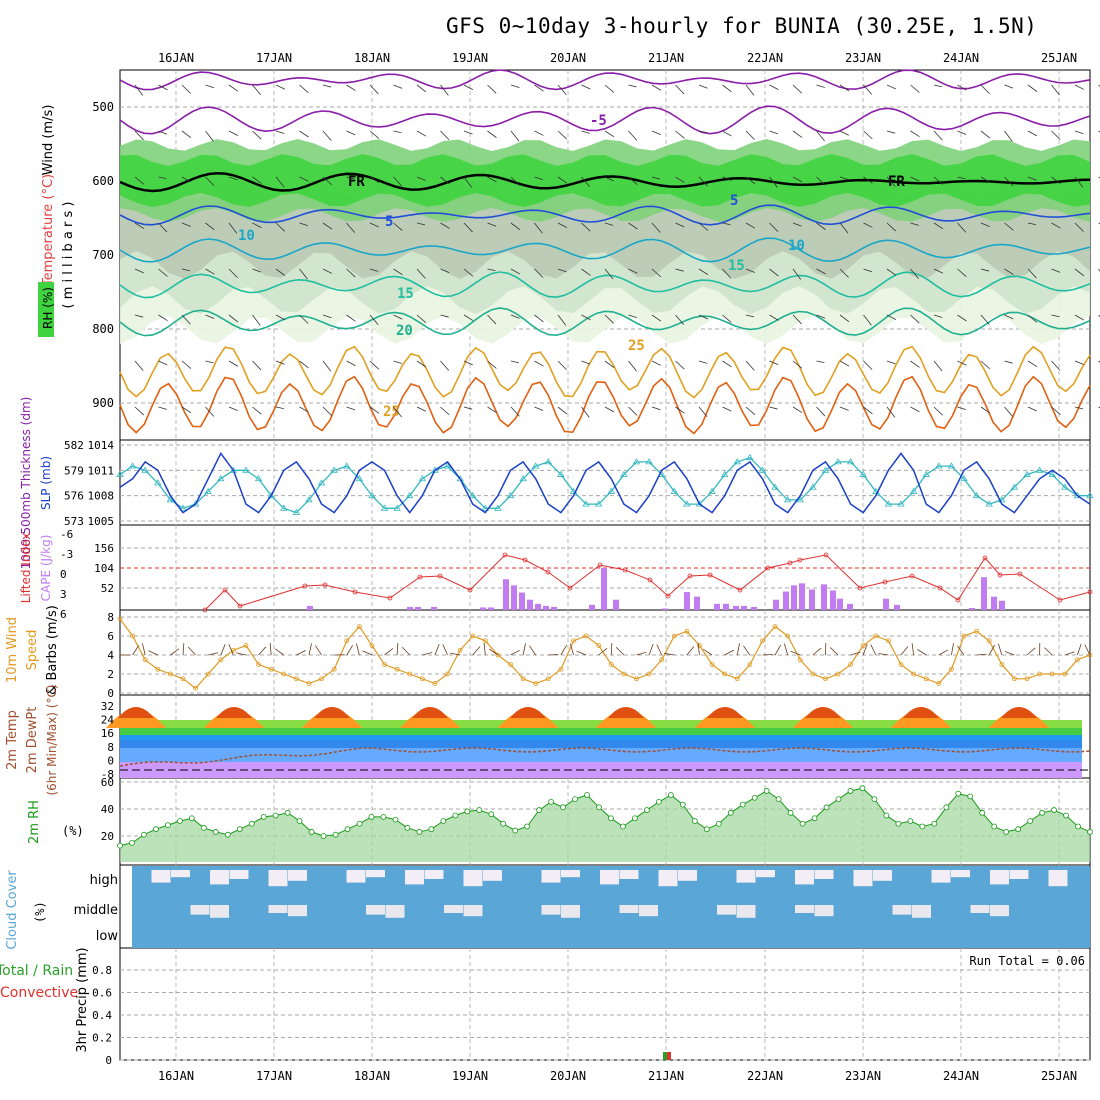 This screenshot has height=1100, width=1100. What do you see at coordinates (46, 309) in the screenshot?
I see `rh-legend-swatch` at bounding box center [46, 309].